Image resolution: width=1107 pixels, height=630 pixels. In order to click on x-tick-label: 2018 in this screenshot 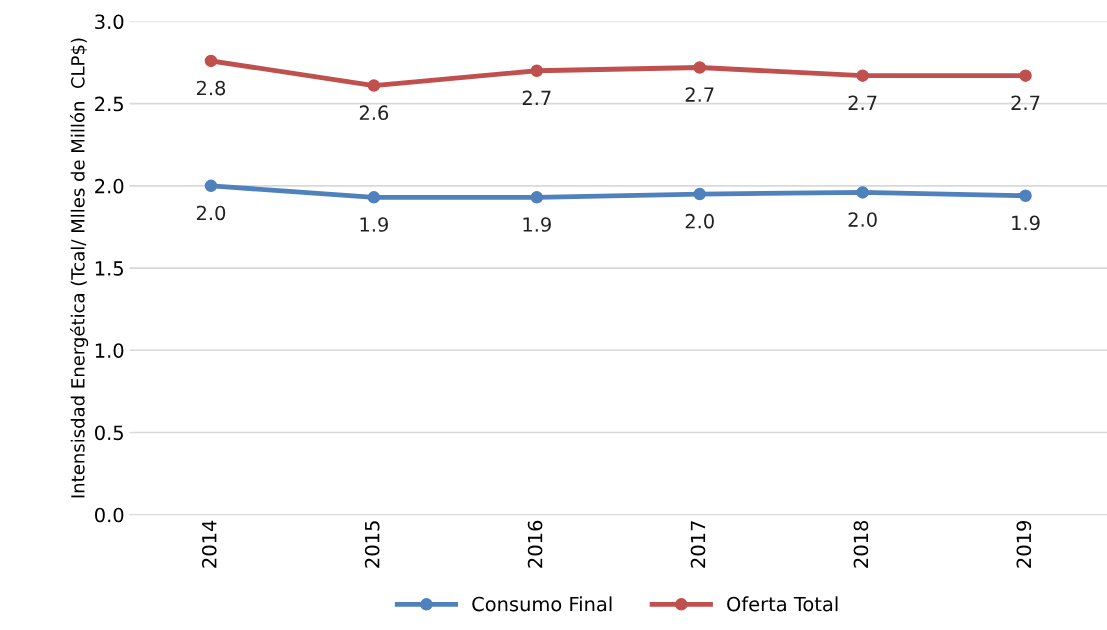, I will do `click(861, 544)`.